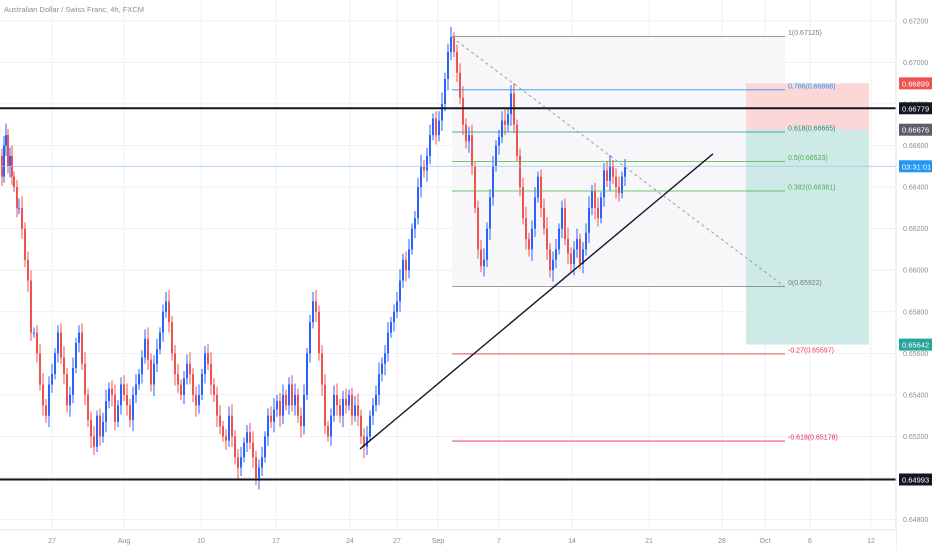  What do you see at coordinates (124, 541) in the screenshot?
I see `time-tick-label: Aug` at bounding box center [124, 541].